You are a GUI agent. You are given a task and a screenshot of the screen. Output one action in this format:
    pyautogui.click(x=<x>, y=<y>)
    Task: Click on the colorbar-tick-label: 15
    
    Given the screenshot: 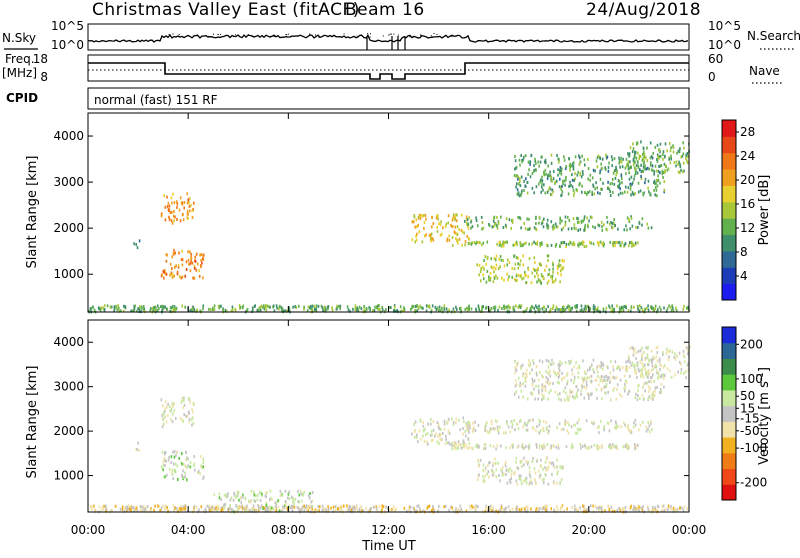 What is the action you would take?
    pyautogui.click(x=747, y=408)
    